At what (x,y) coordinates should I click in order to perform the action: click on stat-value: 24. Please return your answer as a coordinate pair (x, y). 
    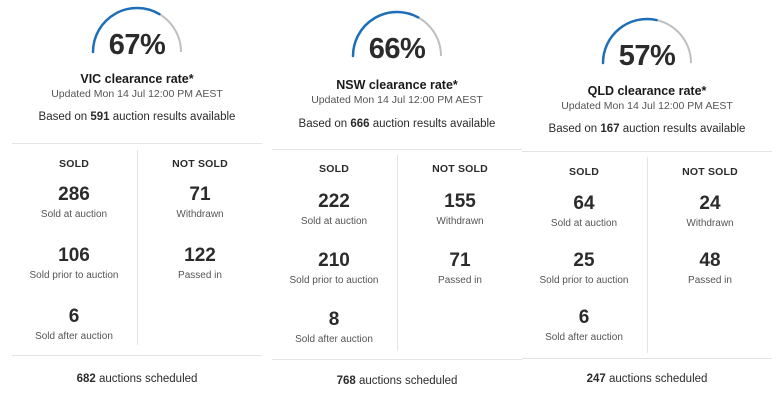
    Looking at the image, I should click on (710, 203).